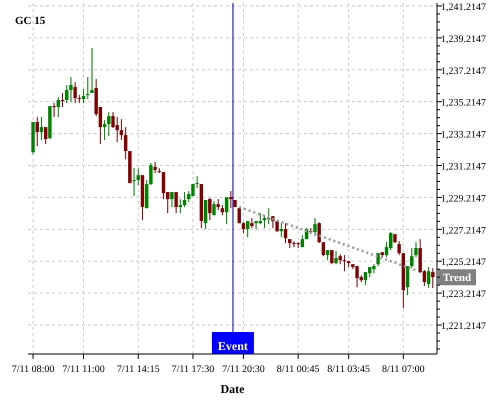 The image size is (500, 400). Describe the element at coordinates (33, 369) in the screenshot. I see `x-tick-label: 7/11 08:00` at that location.